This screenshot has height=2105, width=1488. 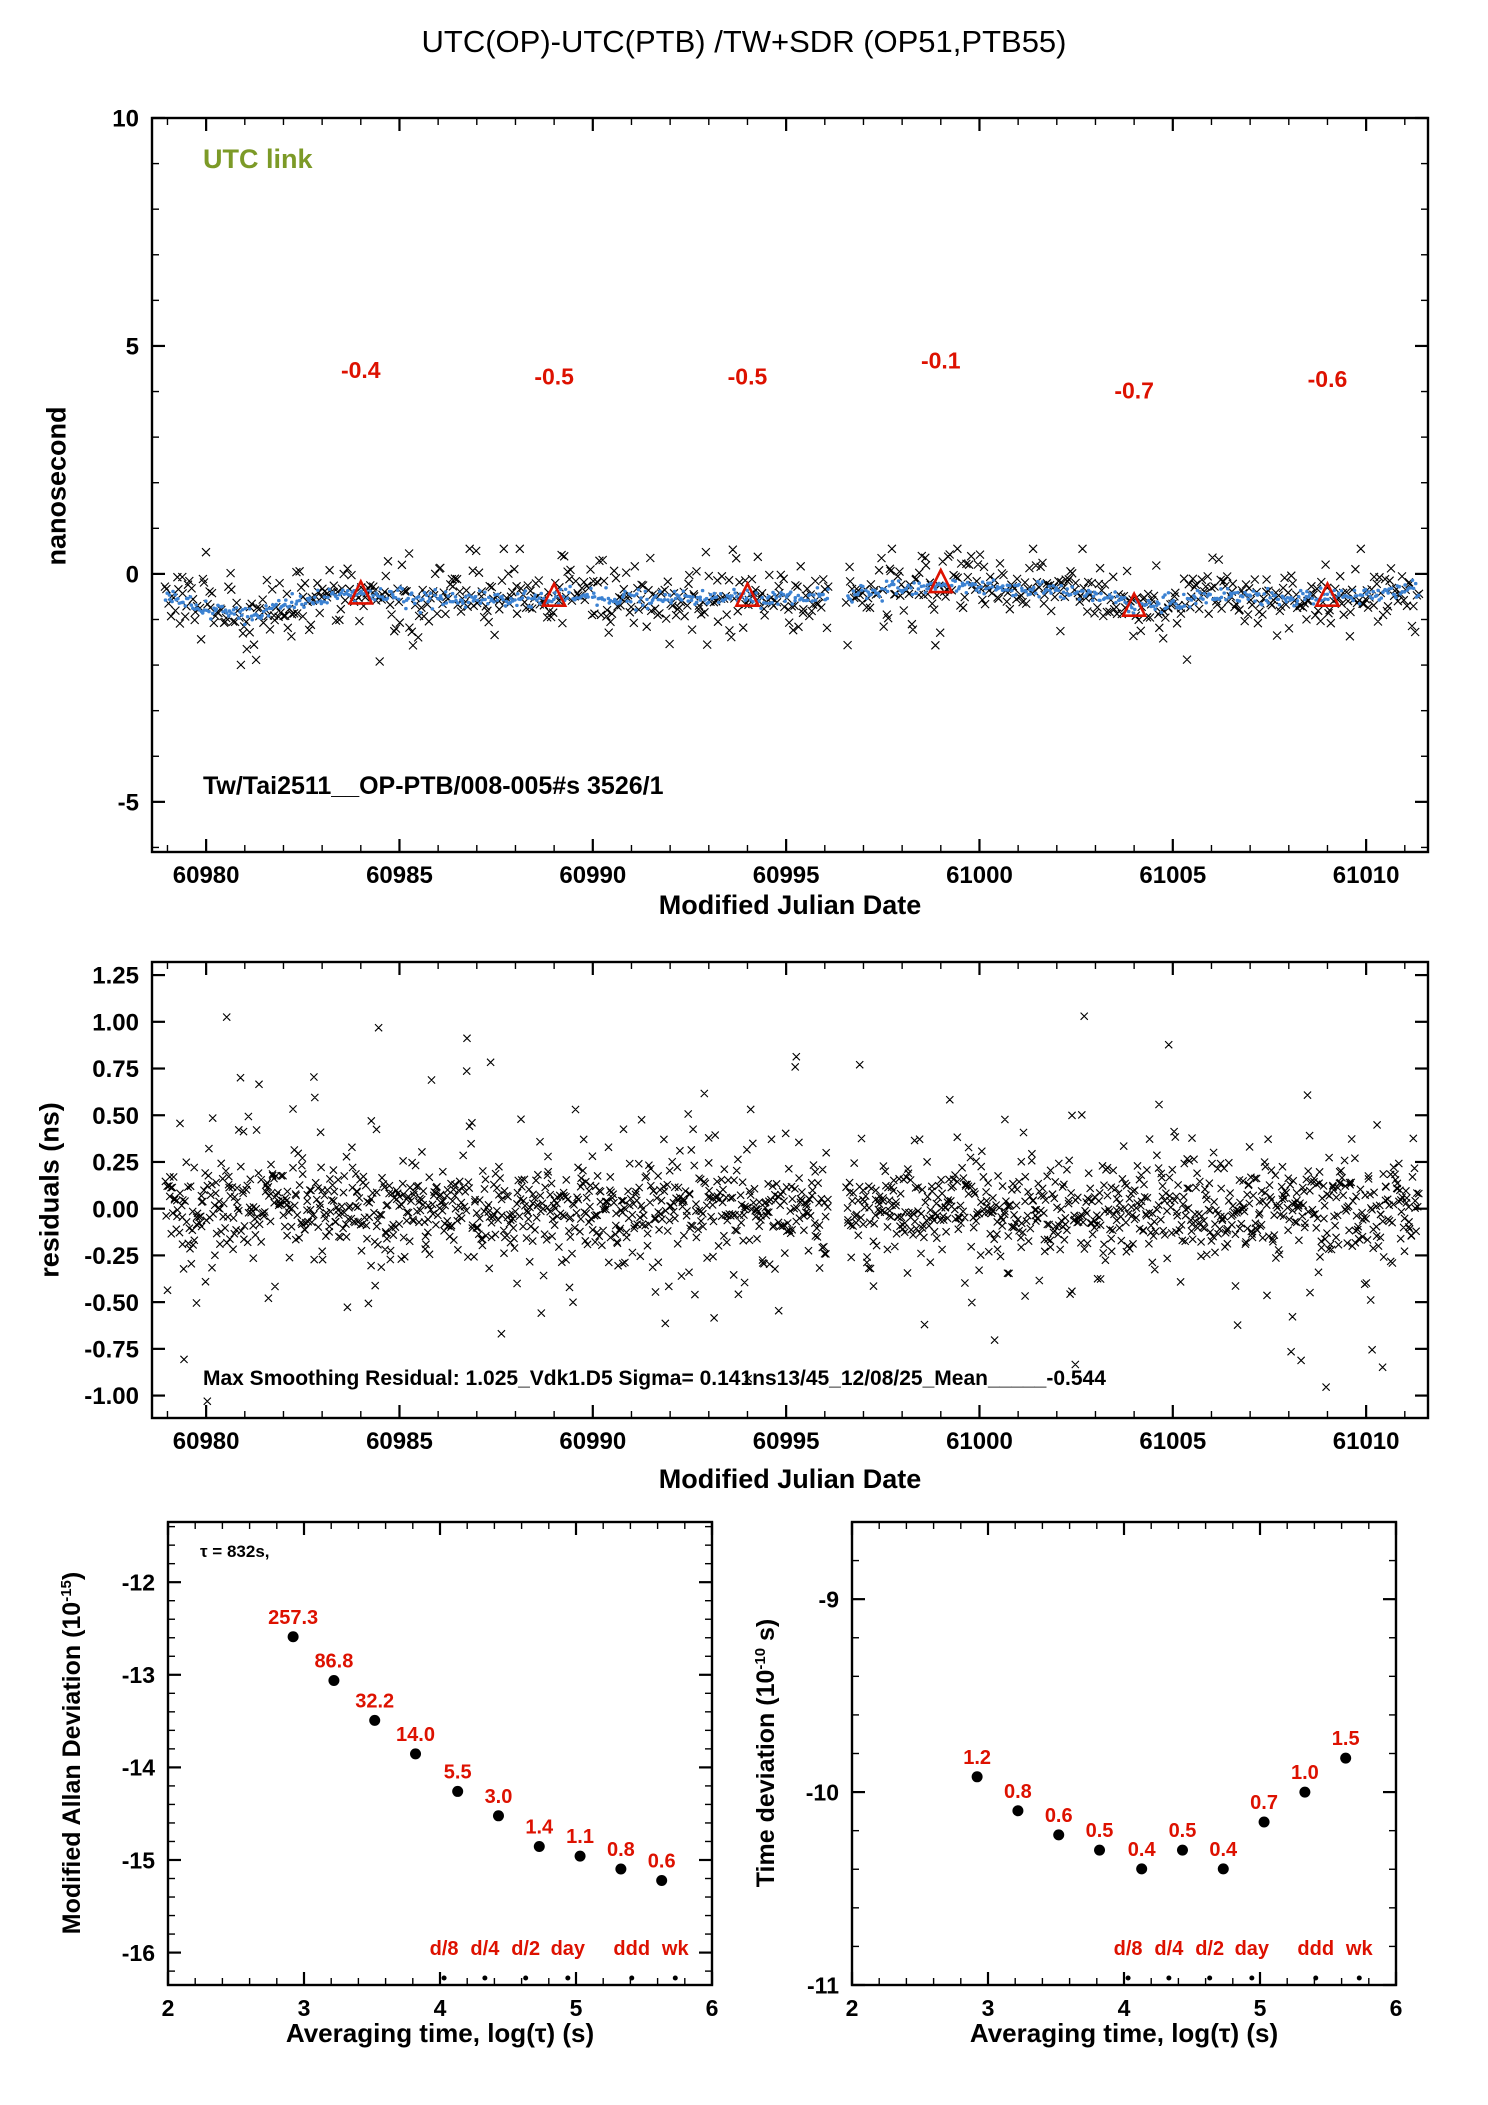 What do you see at coordinates (56, 486) in the screenshot?
I see `top-ylabel: nanosecond` at bounding box center [56, 486].